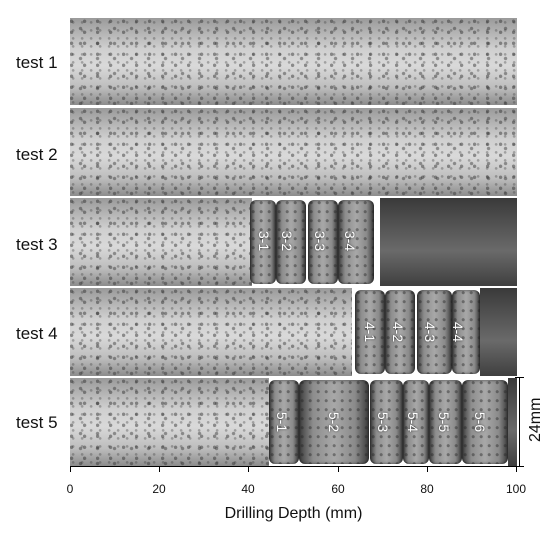 The height and width of the screenshot is (537, 550). Describe the element at coordinates (350, 241) in the screenshot. I see `slab-label-3-4: 3-4` at that location.